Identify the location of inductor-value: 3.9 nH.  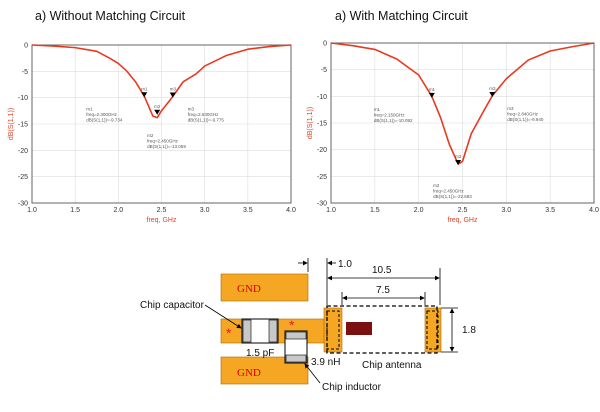
(325, 362).